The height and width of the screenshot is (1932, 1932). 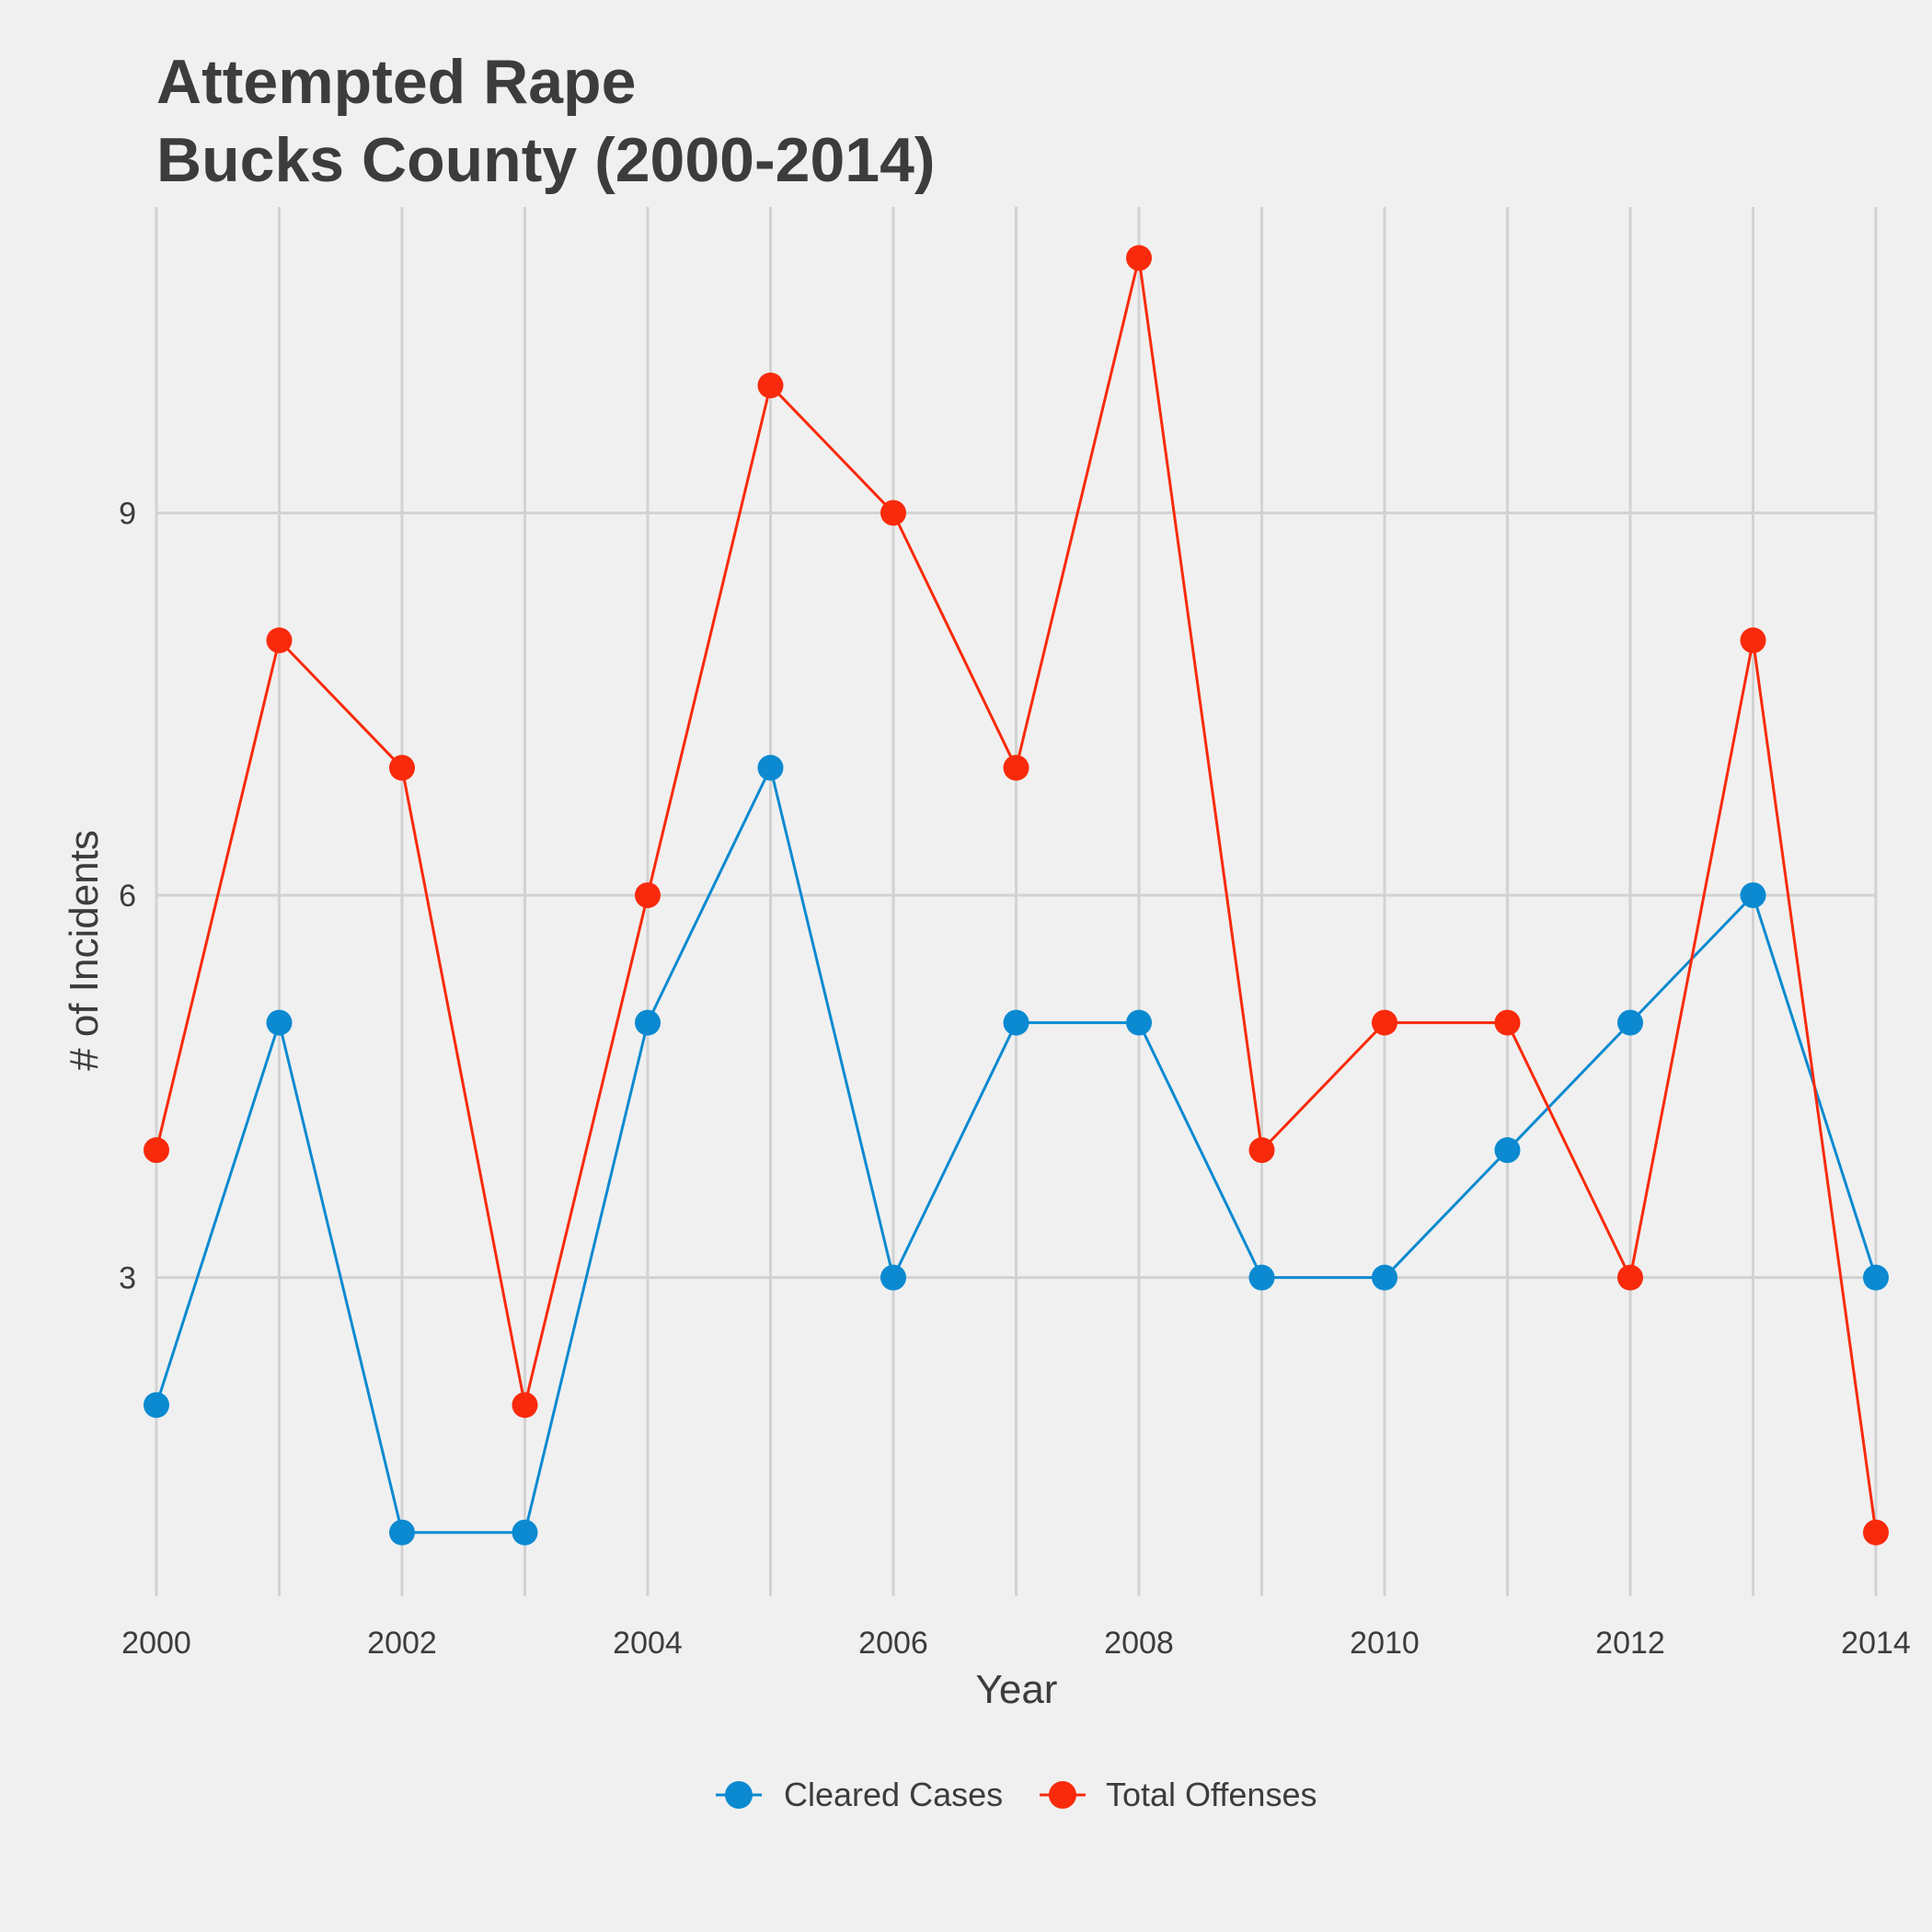 I want to click on x-tick-label: 2002, so click(x=402, y=1643).